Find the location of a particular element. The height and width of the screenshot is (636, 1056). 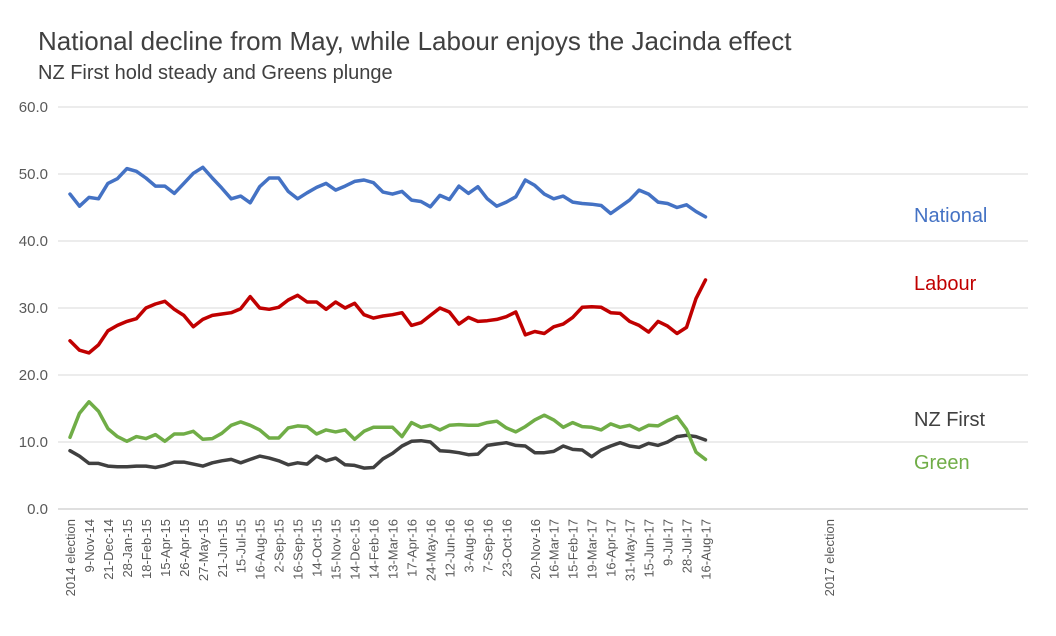

x-tick-label: 18-Feb-15 is located at coordinates (146, 549).